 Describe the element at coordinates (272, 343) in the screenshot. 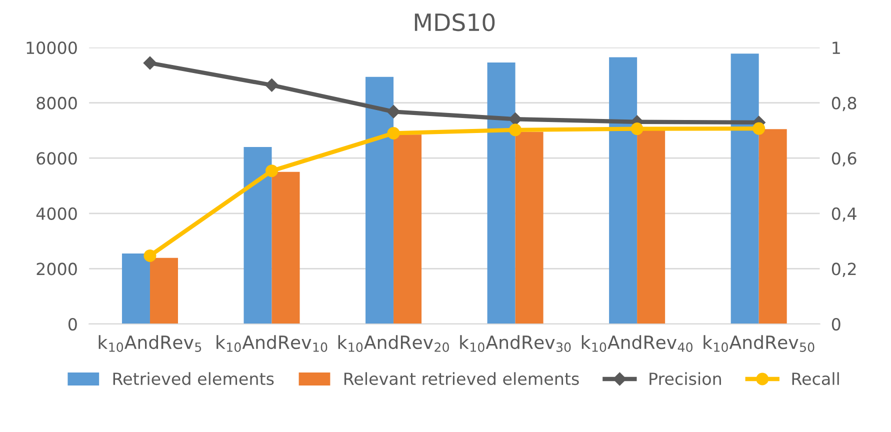

I see `x-tick-label: k$_{10}$AndRev$_{10}$` at that location.